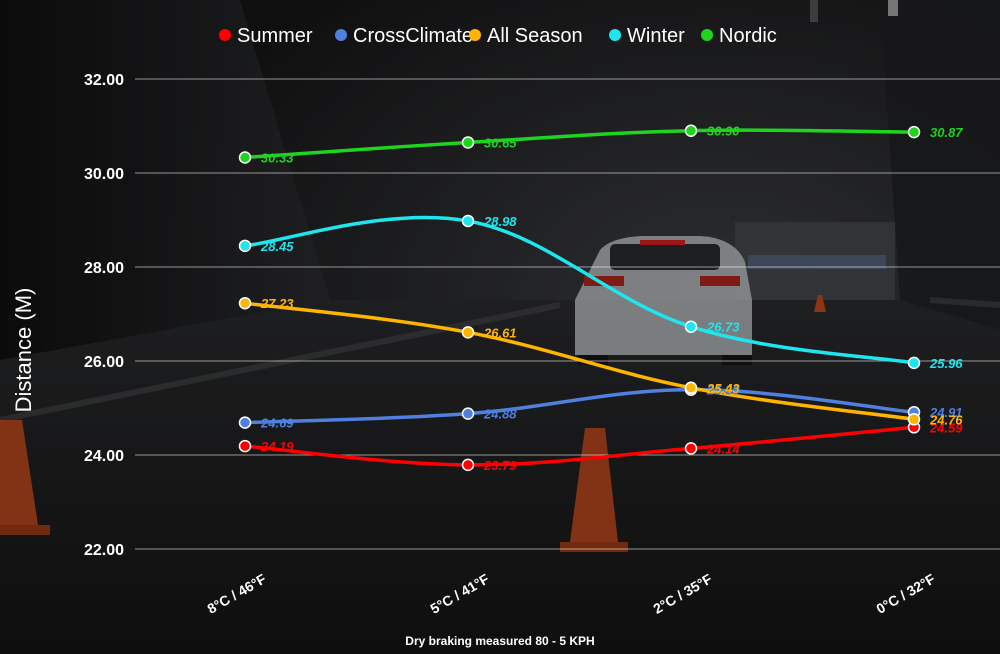  I want to click on y-tick-label: 24.00, so click(104, 456).